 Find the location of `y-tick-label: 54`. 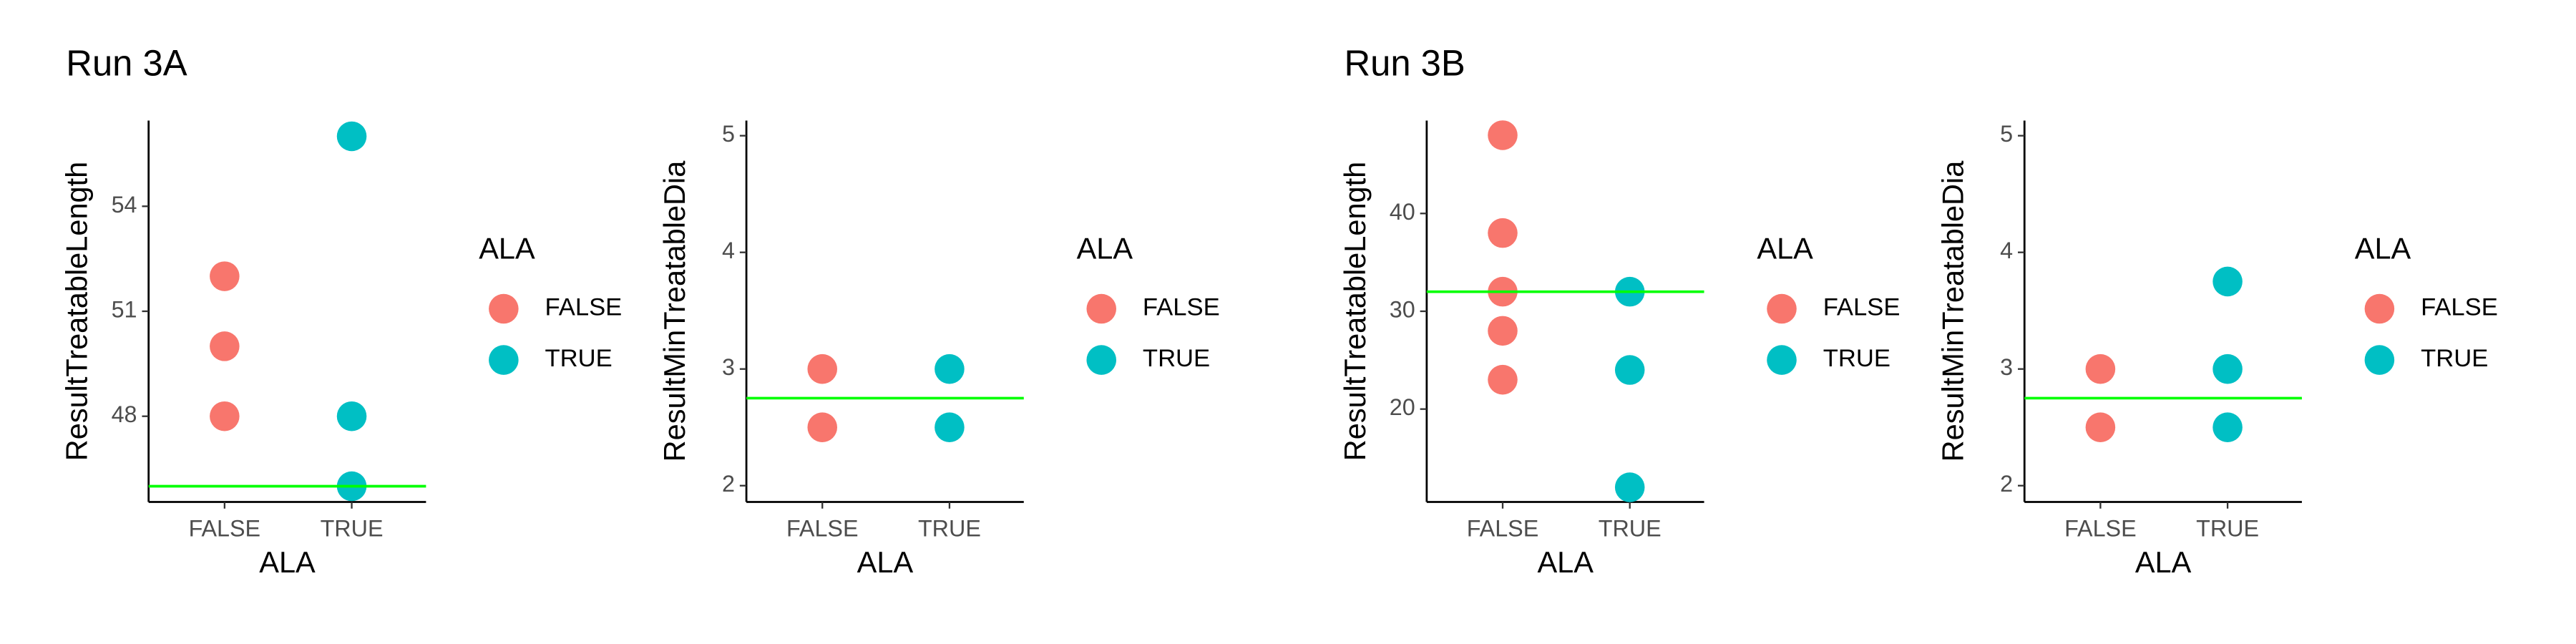

y-tick-label: 54 is located at coordinates (124, 205).